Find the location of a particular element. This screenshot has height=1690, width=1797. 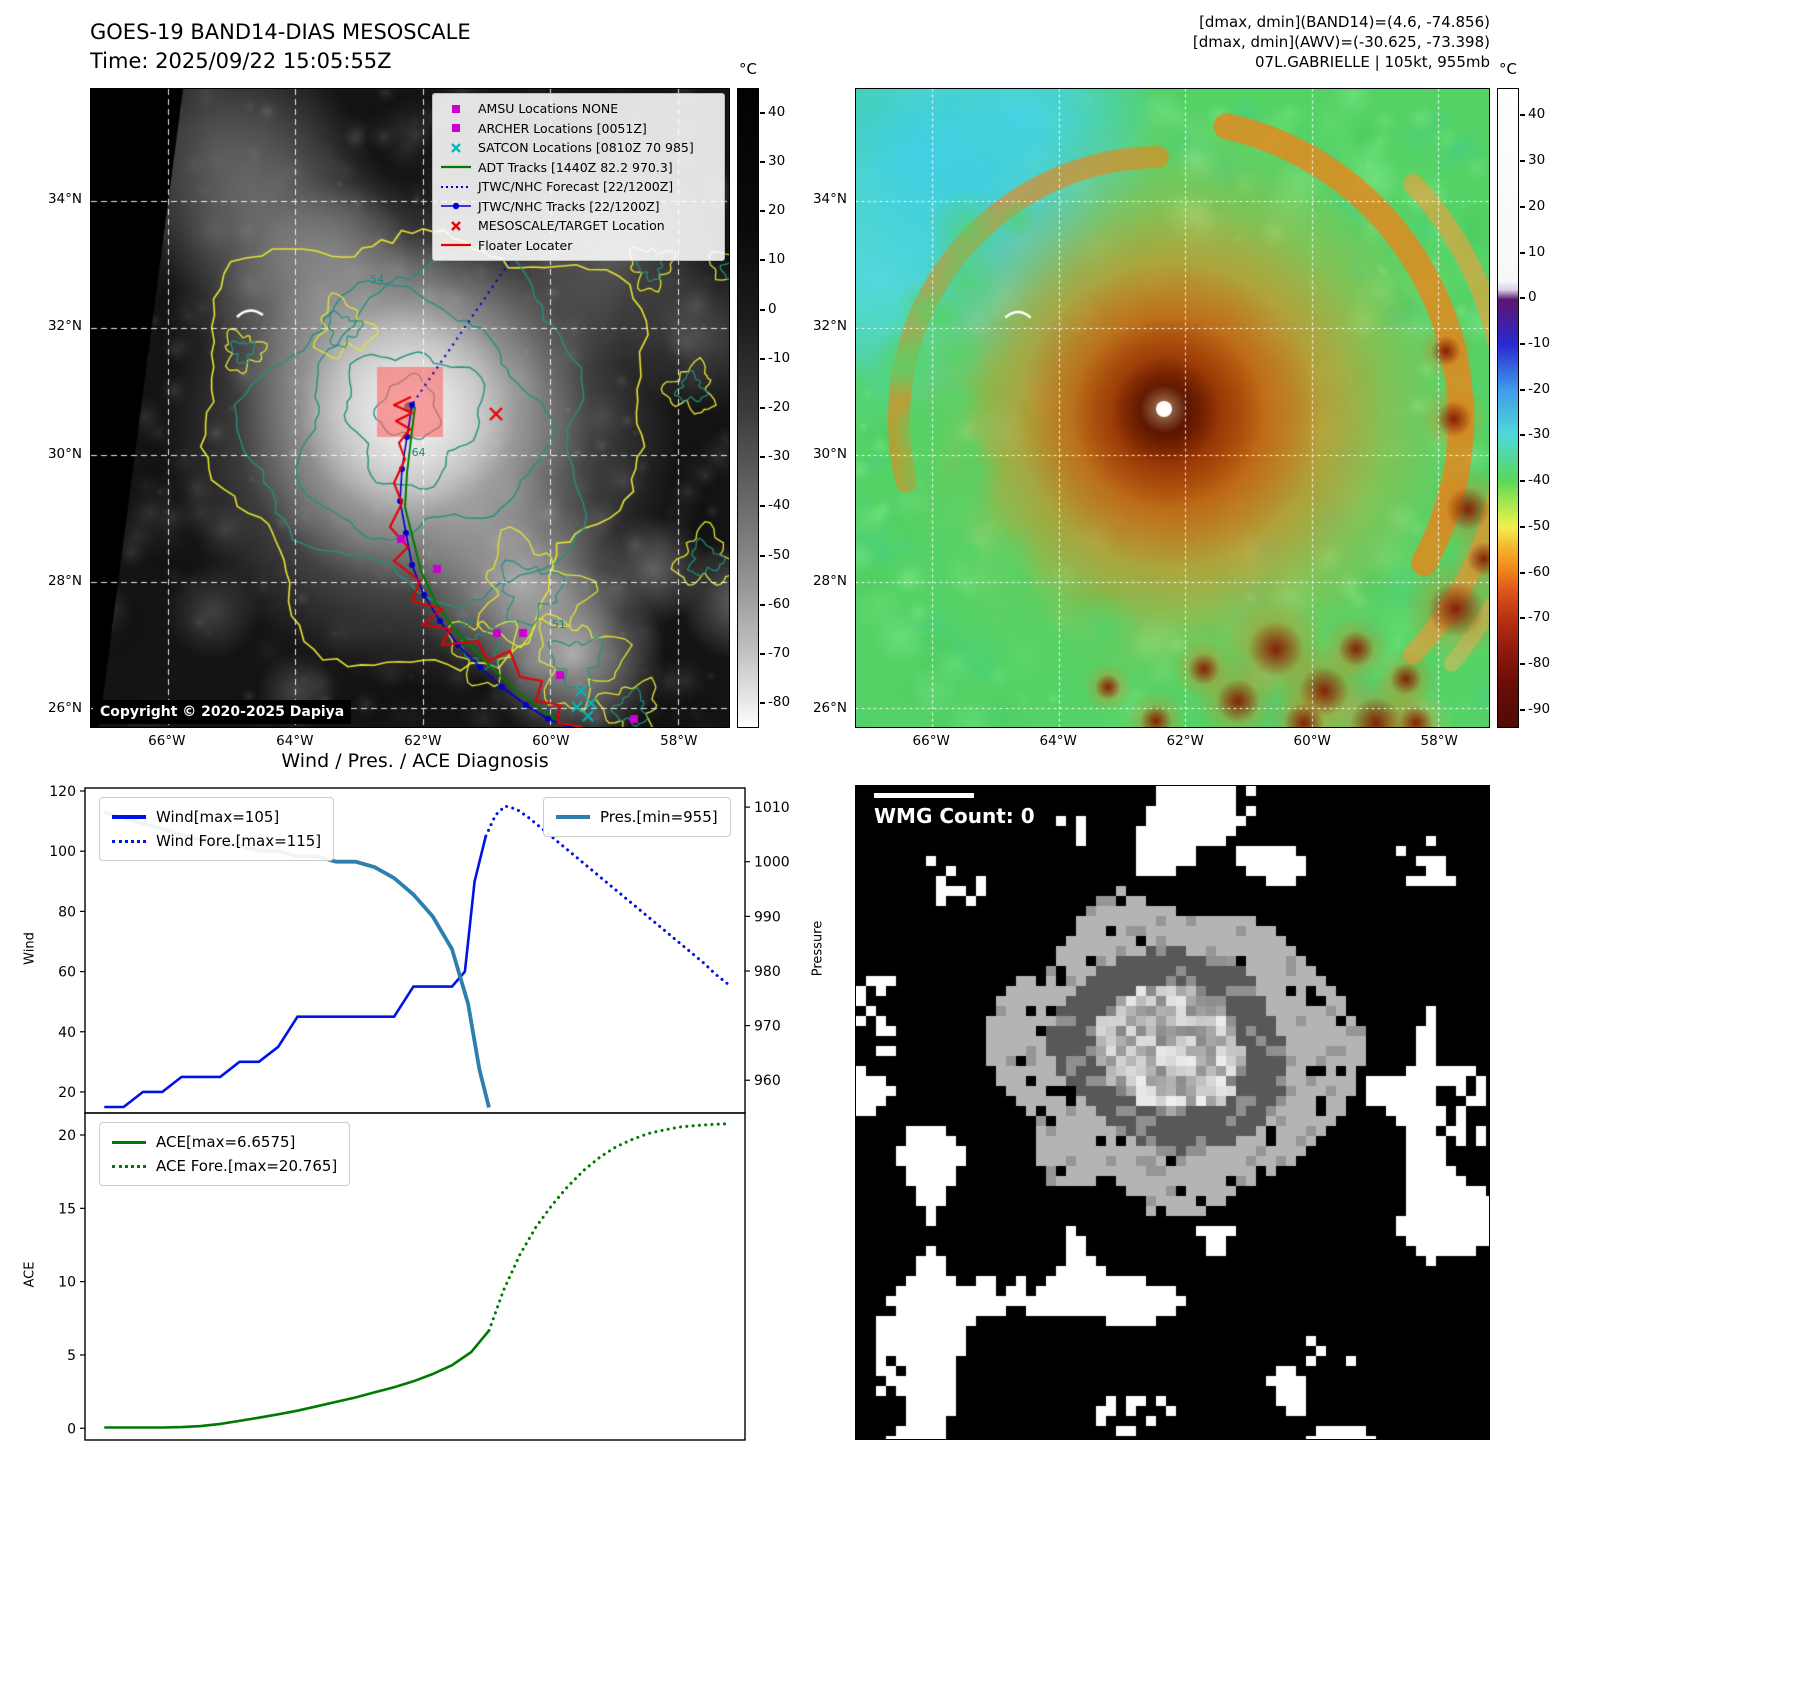

wmg-count-label: WMG Count: 0 is located at coordinates (954, 816).